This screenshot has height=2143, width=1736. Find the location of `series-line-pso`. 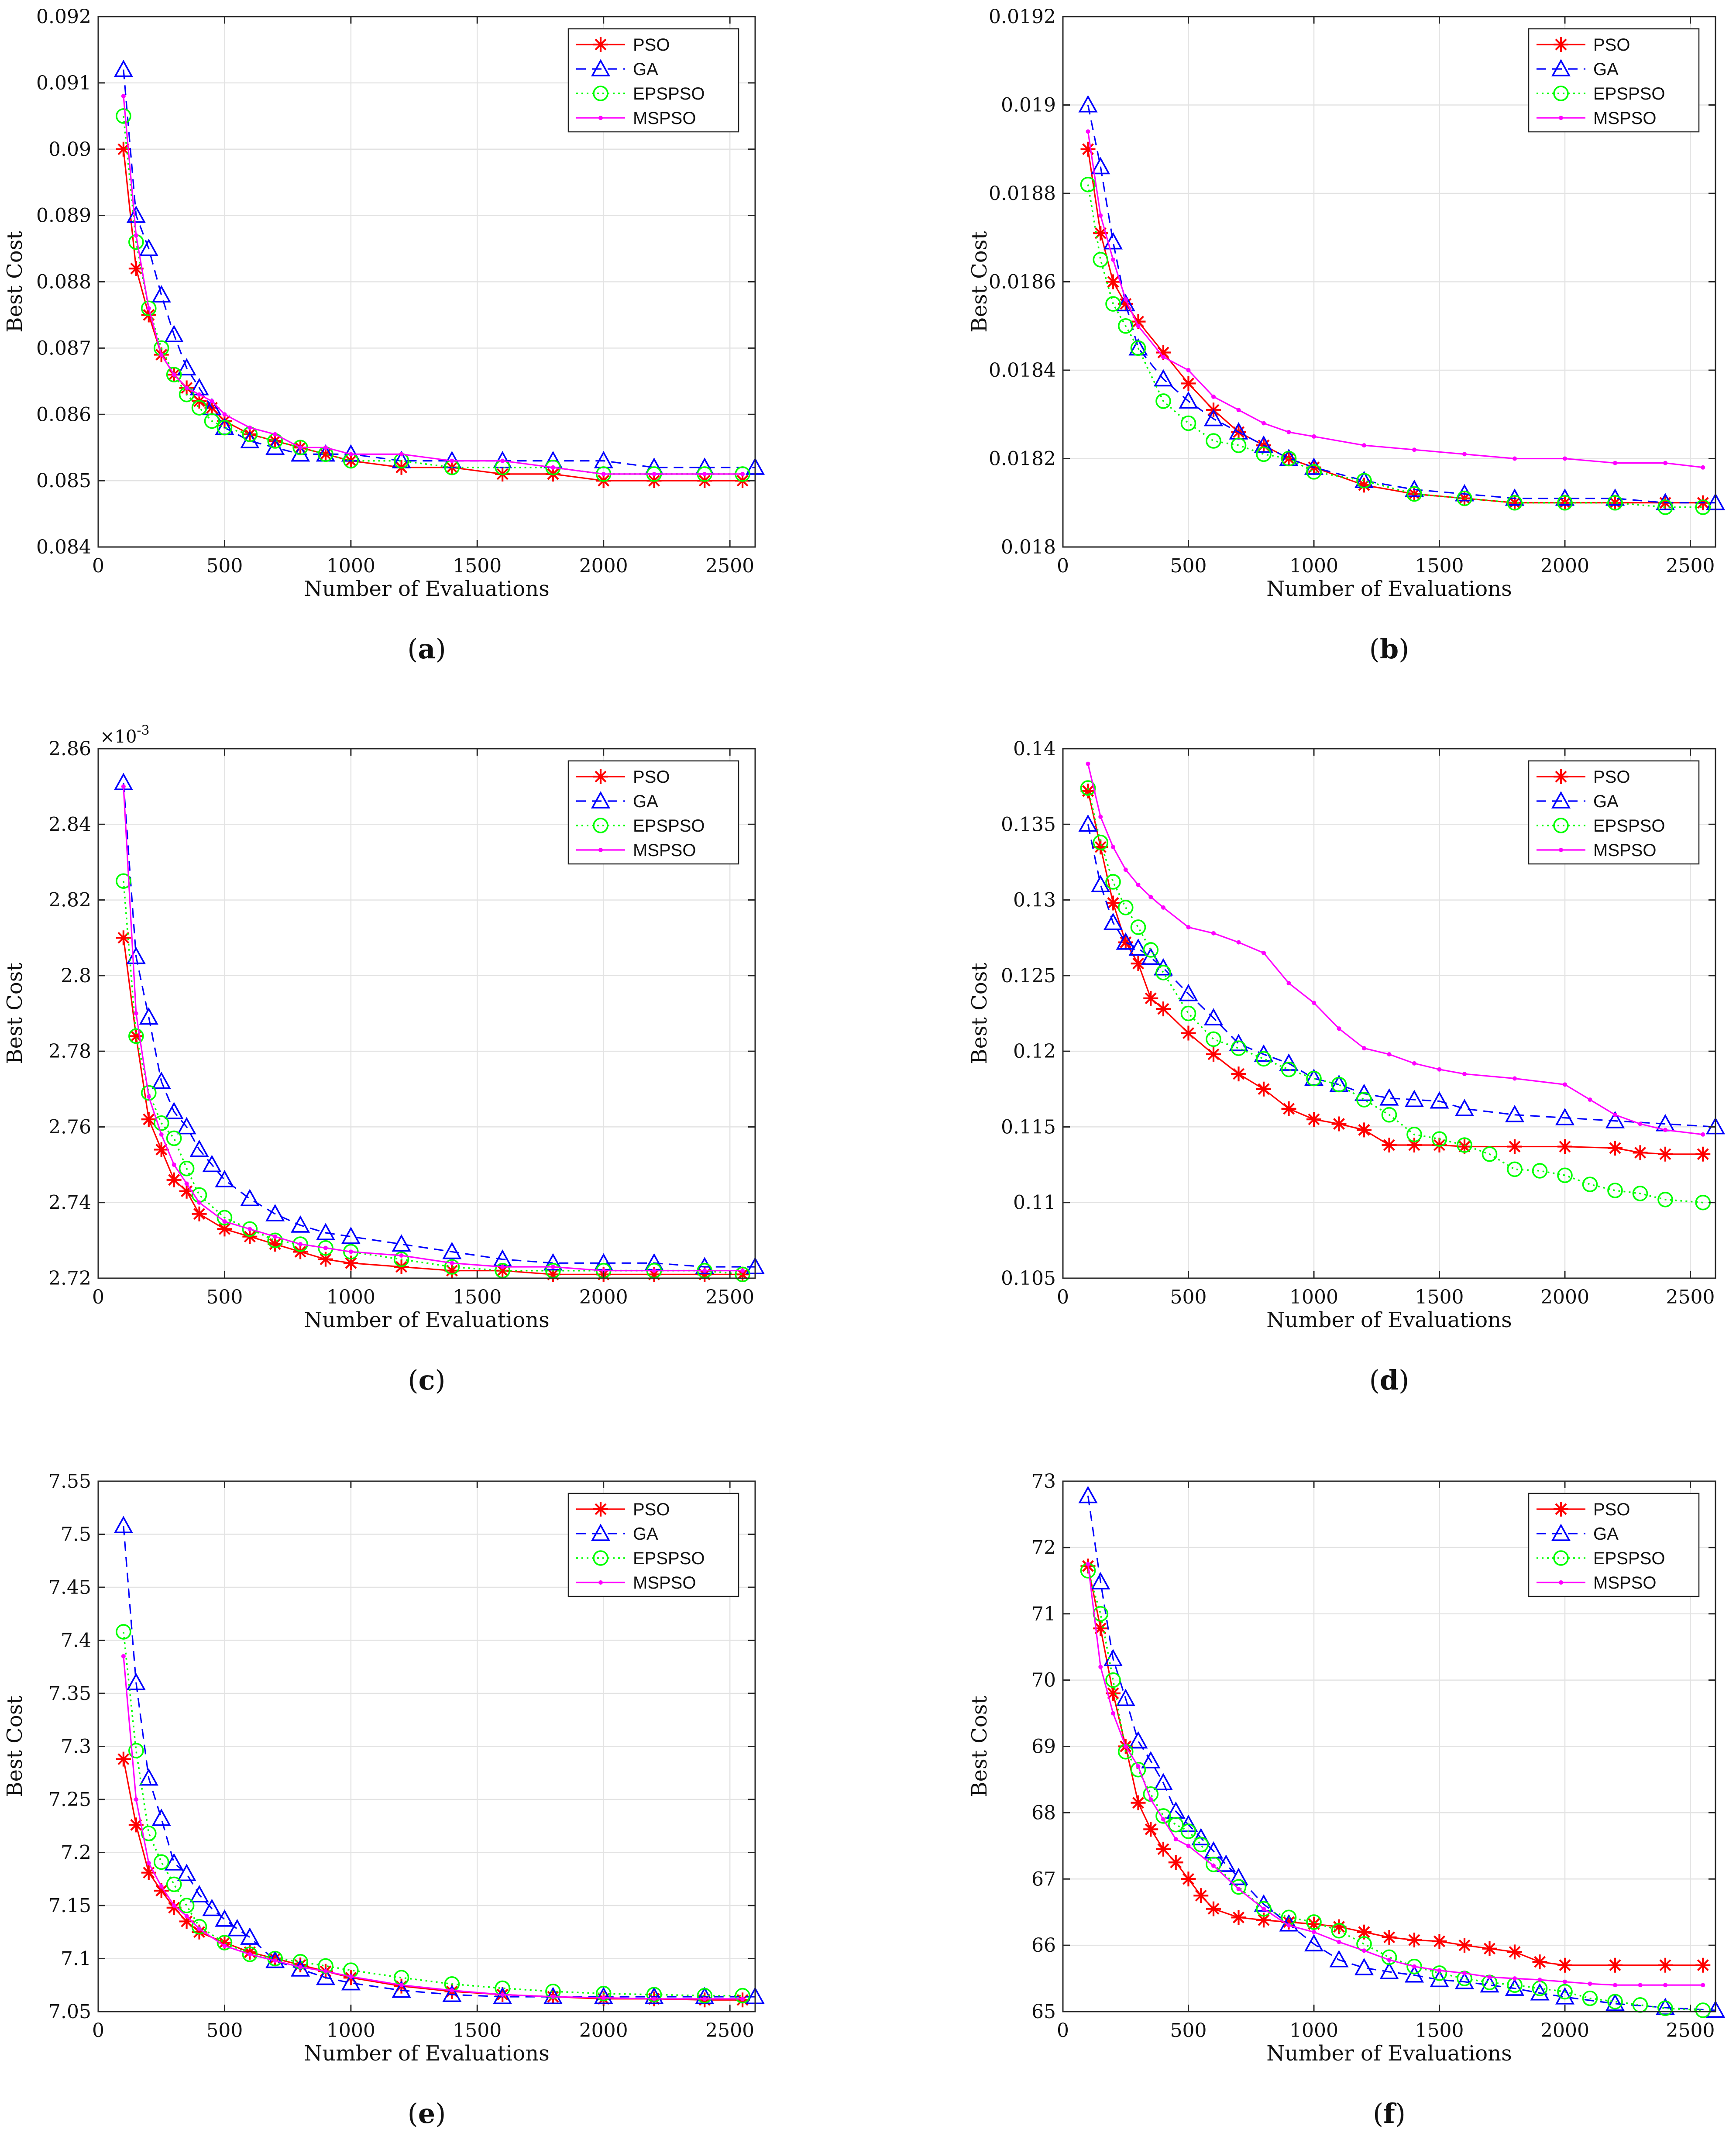

series-line-pso is located at coordinates (1395, 1766).